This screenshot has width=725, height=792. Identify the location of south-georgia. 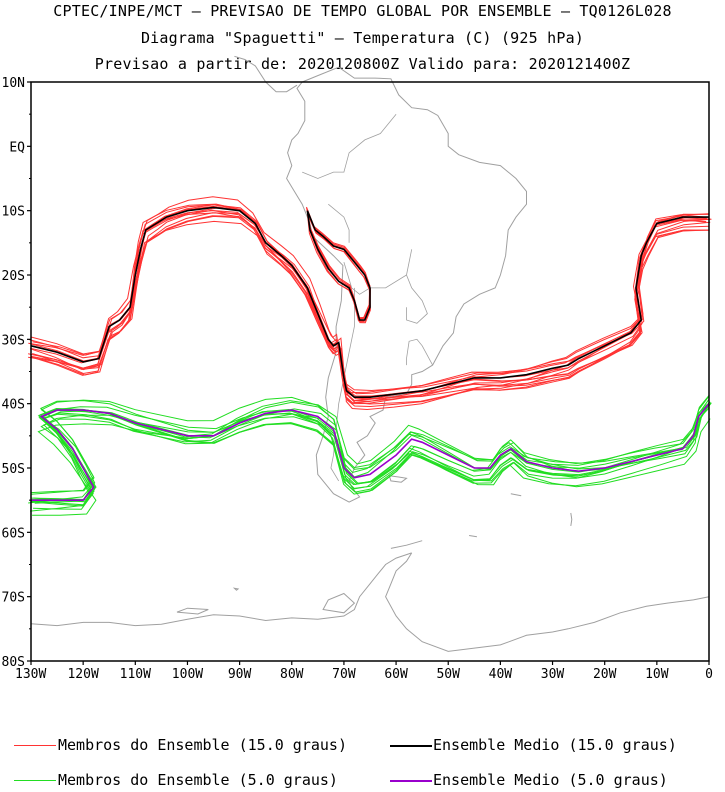
(516, 495).